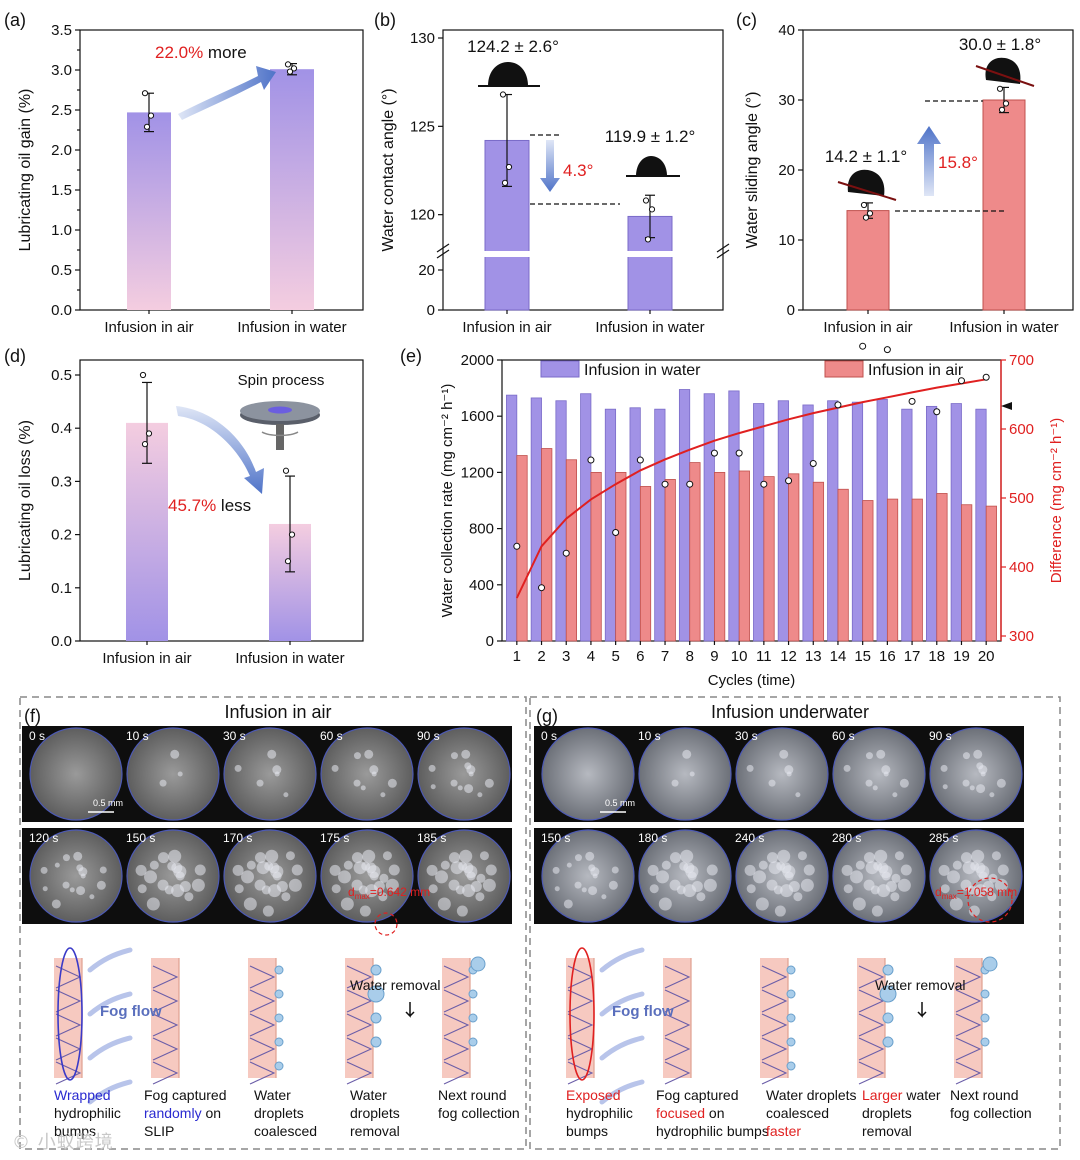  Describe the element at coordinates (234, 736) in the screenshot. I see `timestamp: 30 s` at that location.